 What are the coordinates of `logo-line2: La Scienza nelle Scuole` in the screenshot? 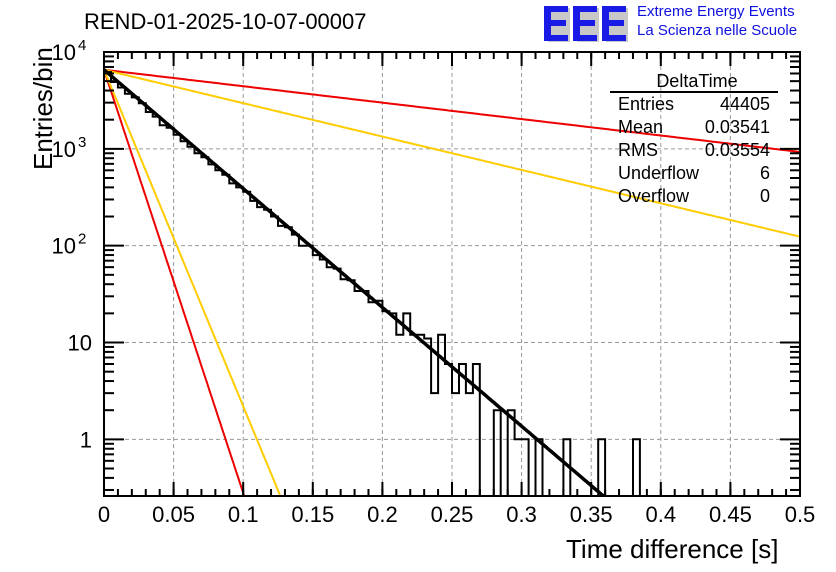 It's located at (717, 30).